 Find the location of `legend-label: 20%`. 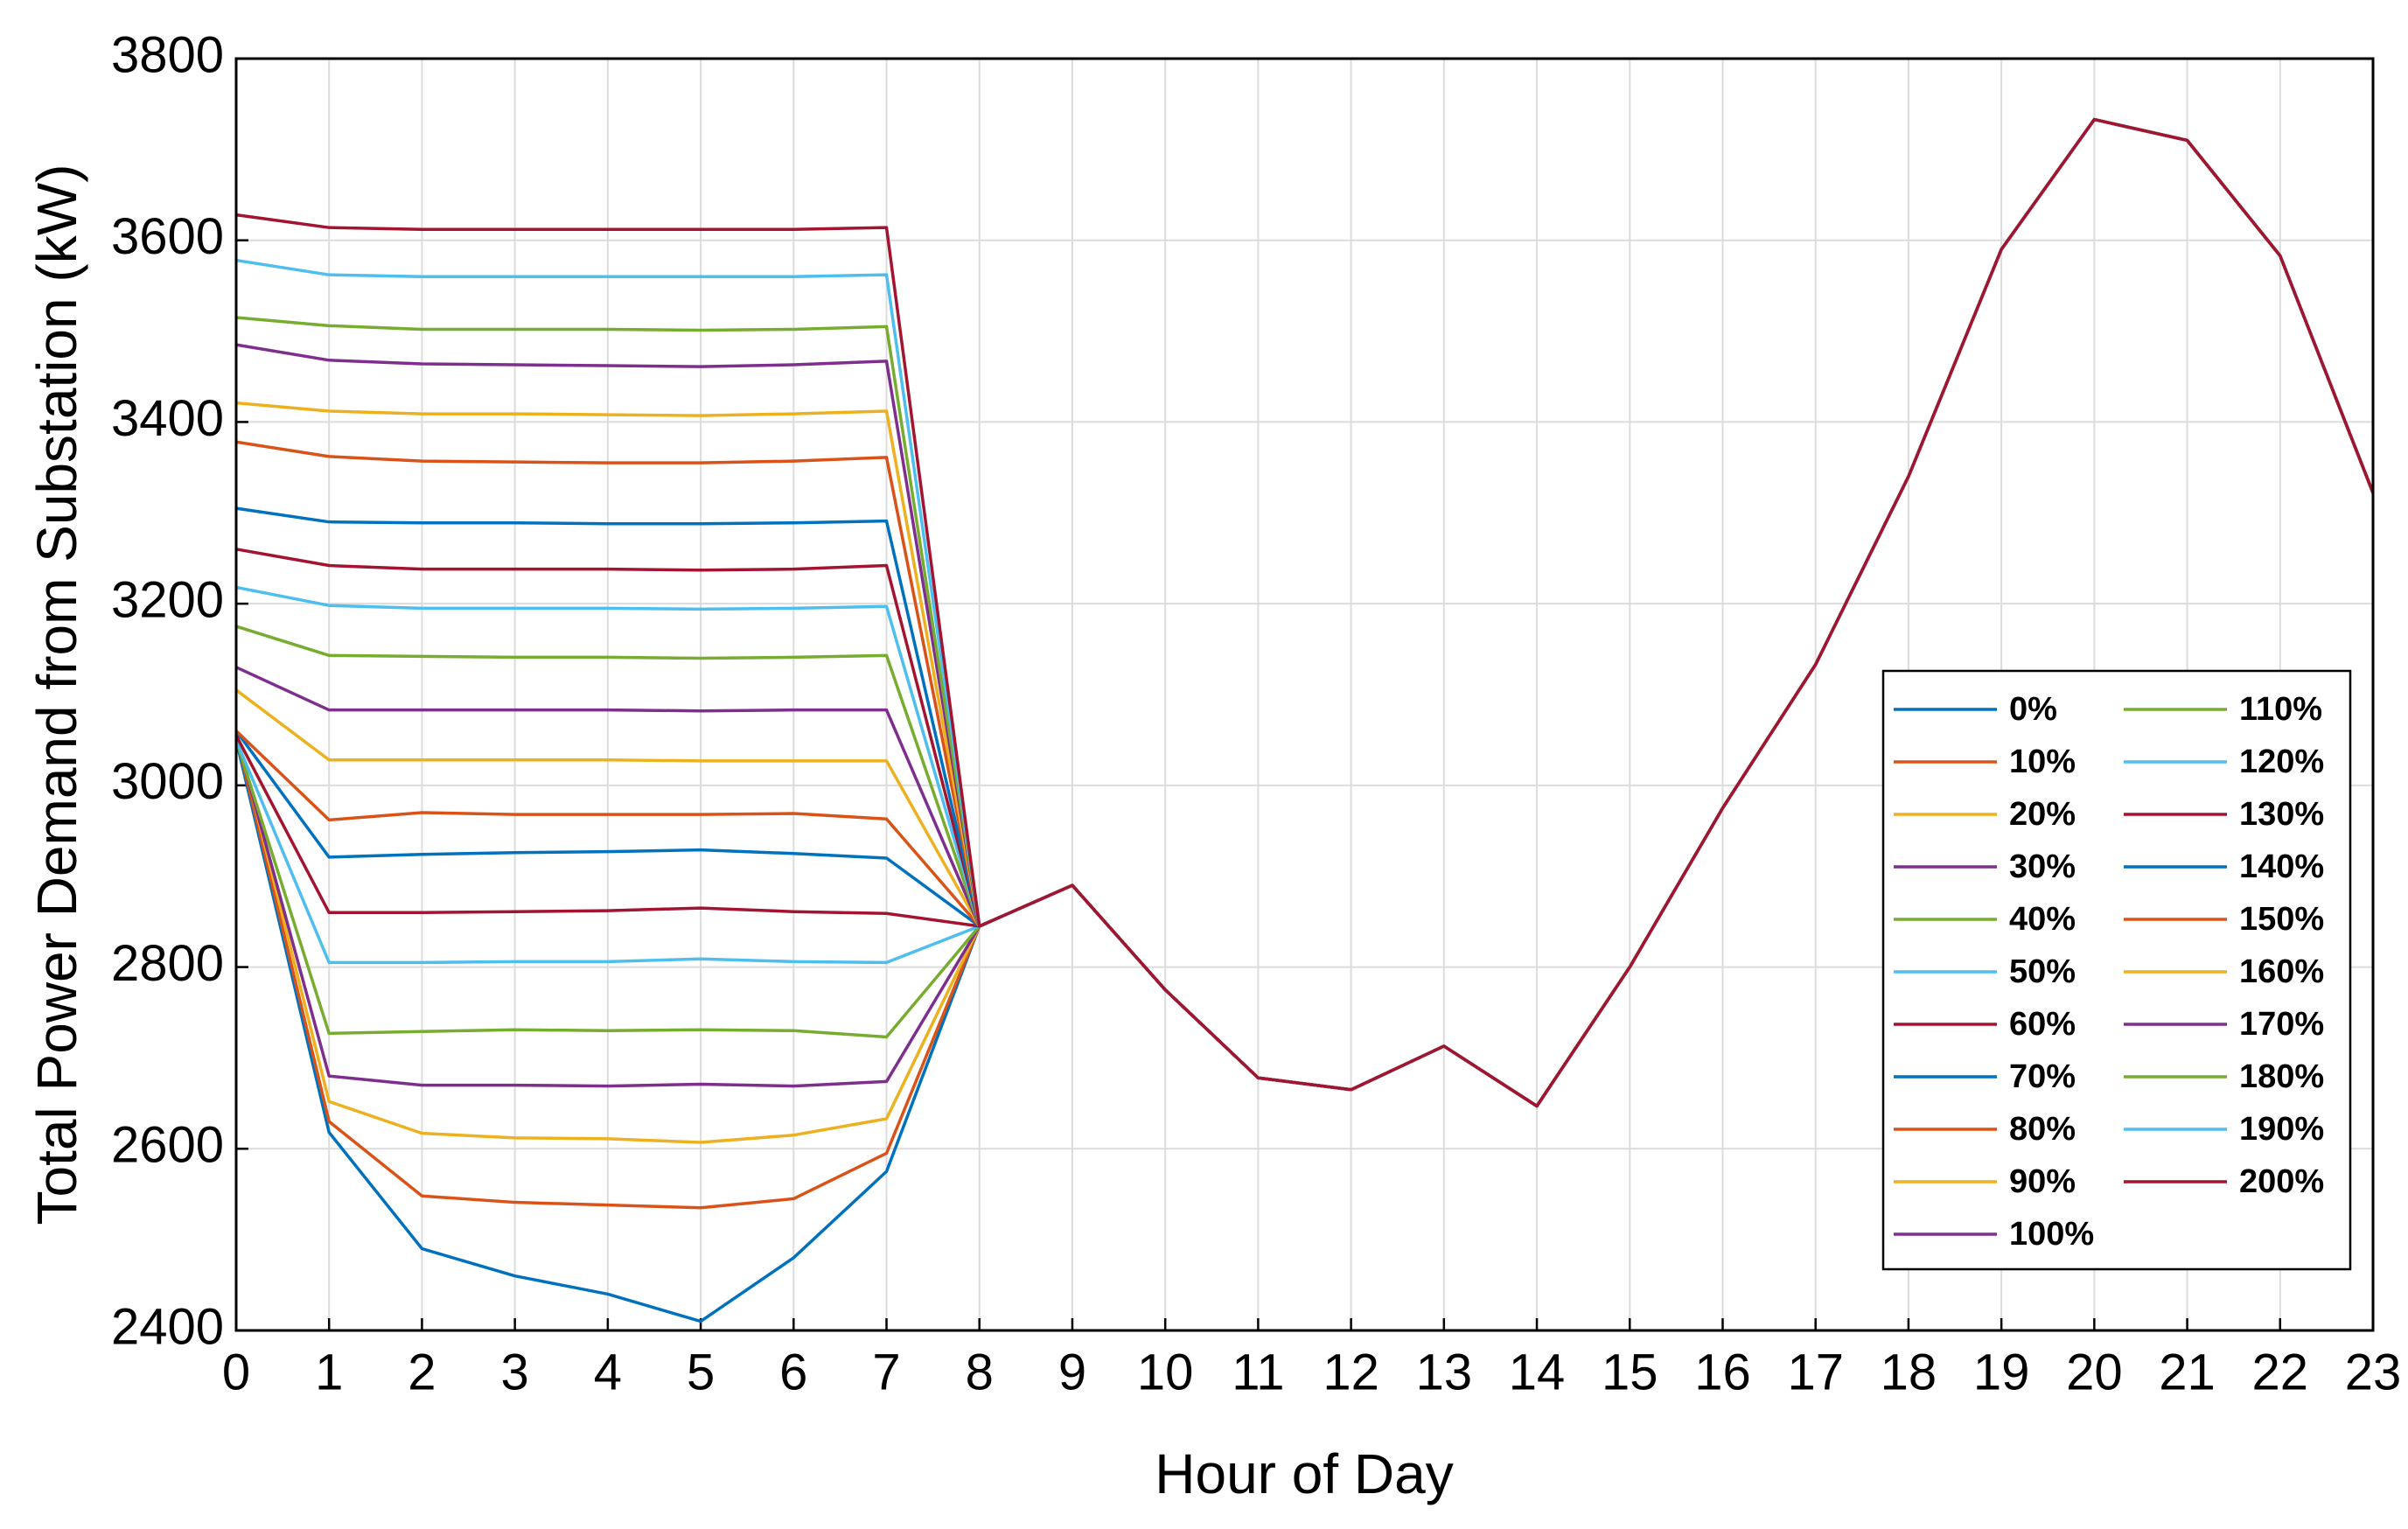

legend-label: 20% is located at coordinates (2043, 814).